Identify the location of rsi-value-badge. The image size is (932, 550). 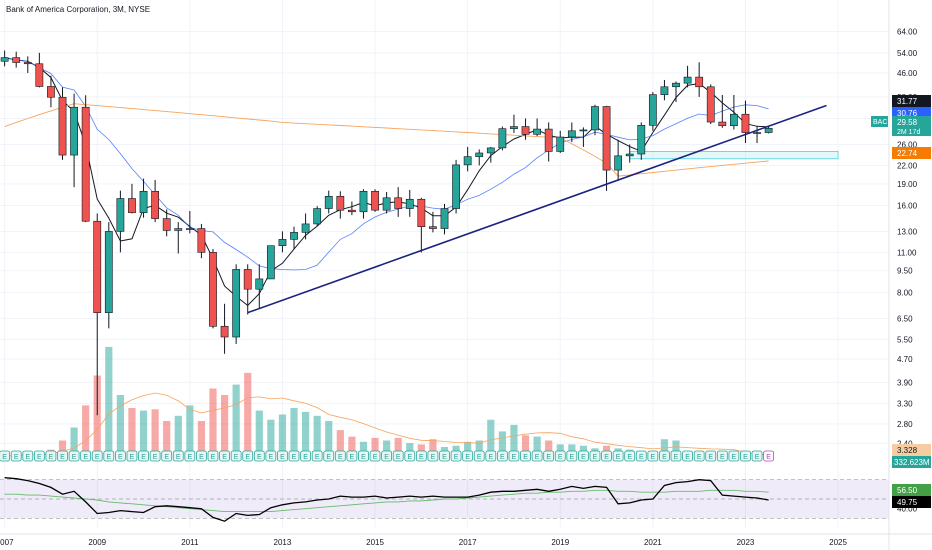
(911, 502).